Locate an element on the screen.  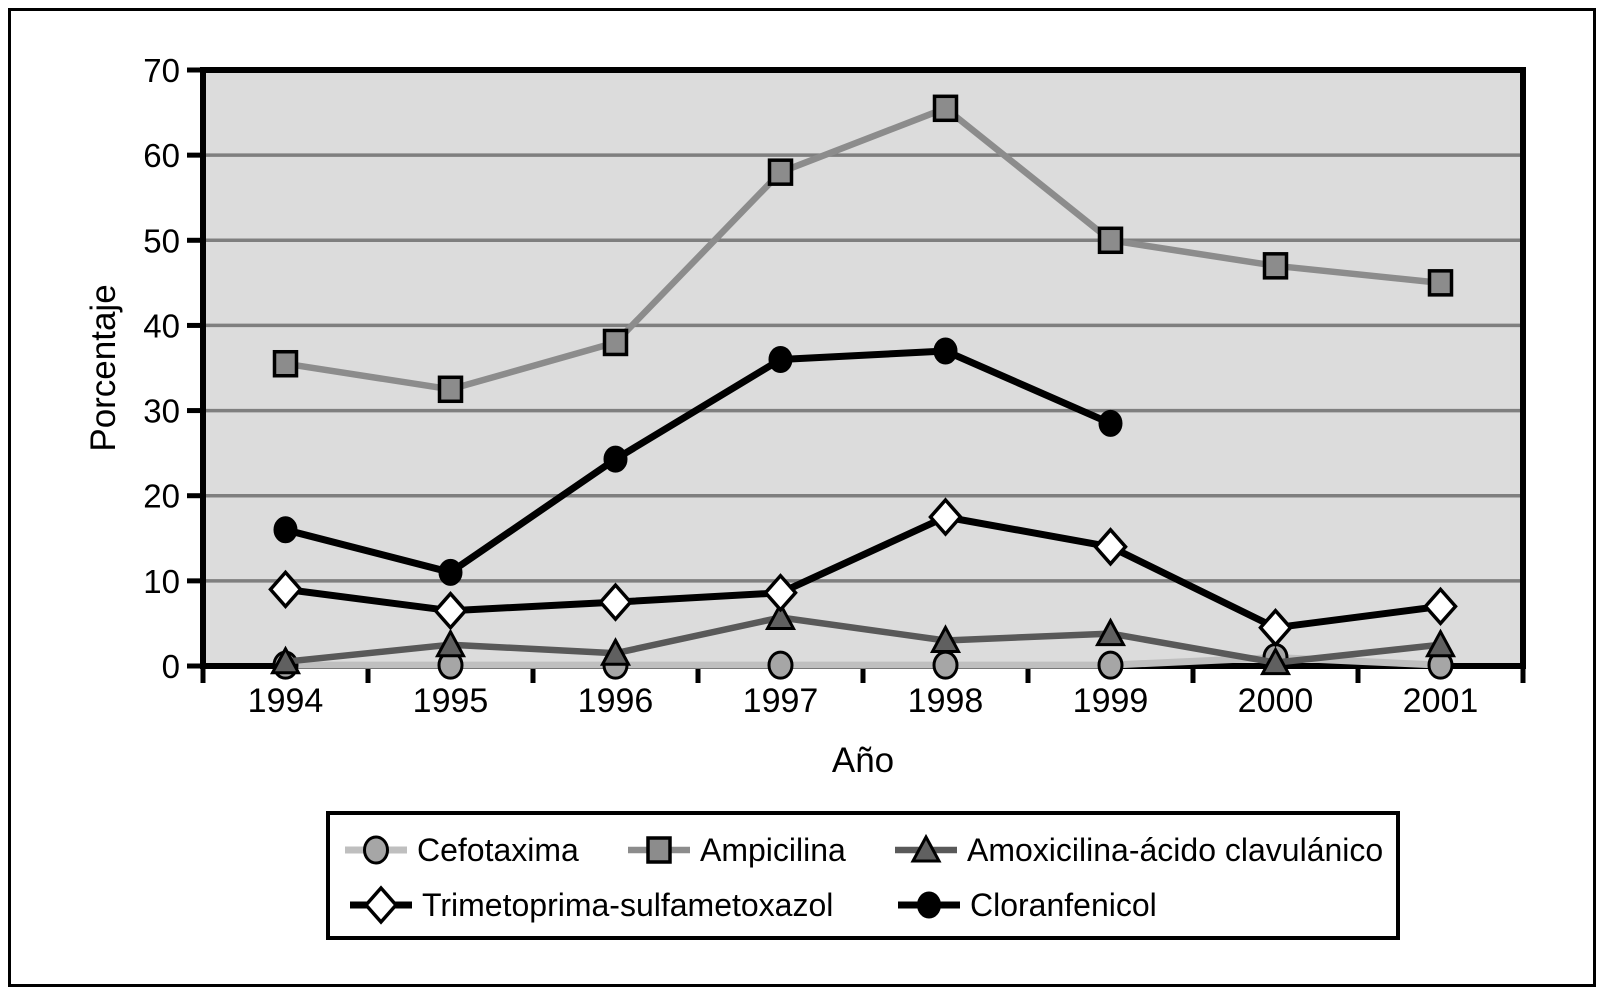
x-tick-label: 2001 is located at coordinates (1441, 701).